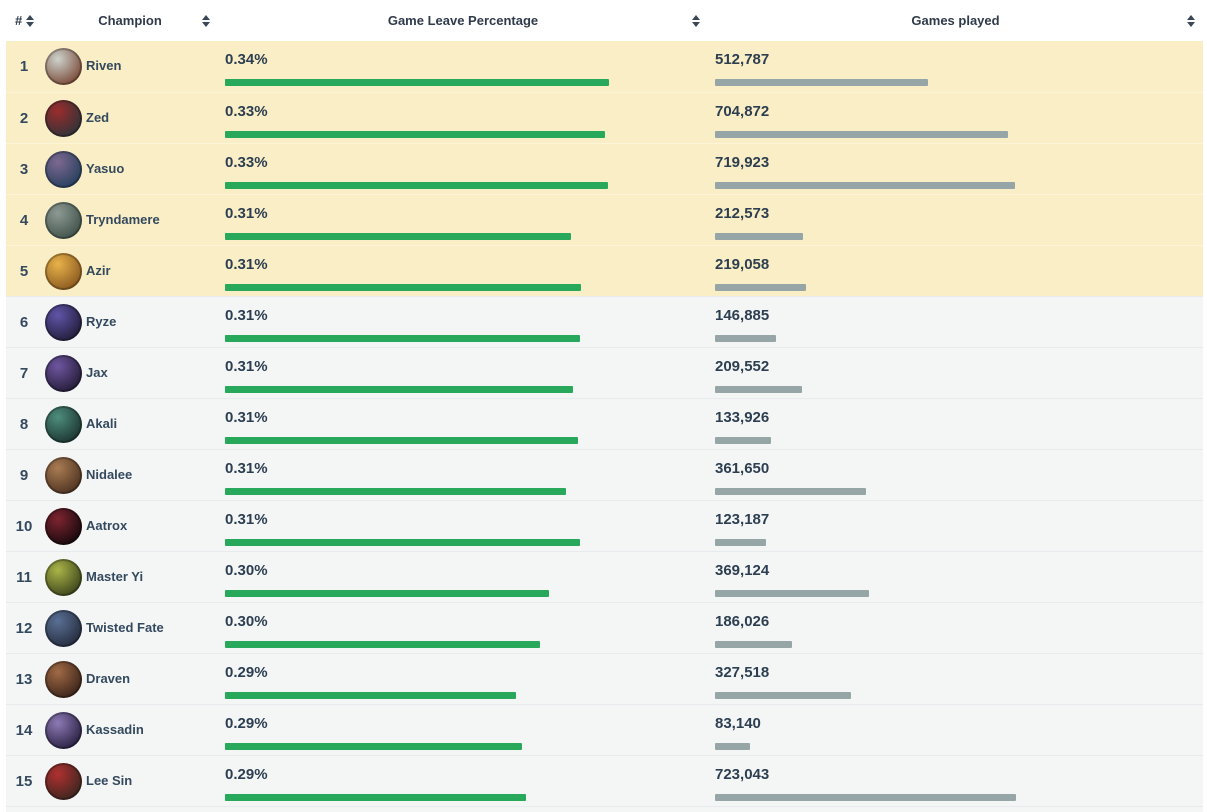 This screenshot has width=1207, height=812. I want to click on games-played-cell: 719,923, so click(955, 169).